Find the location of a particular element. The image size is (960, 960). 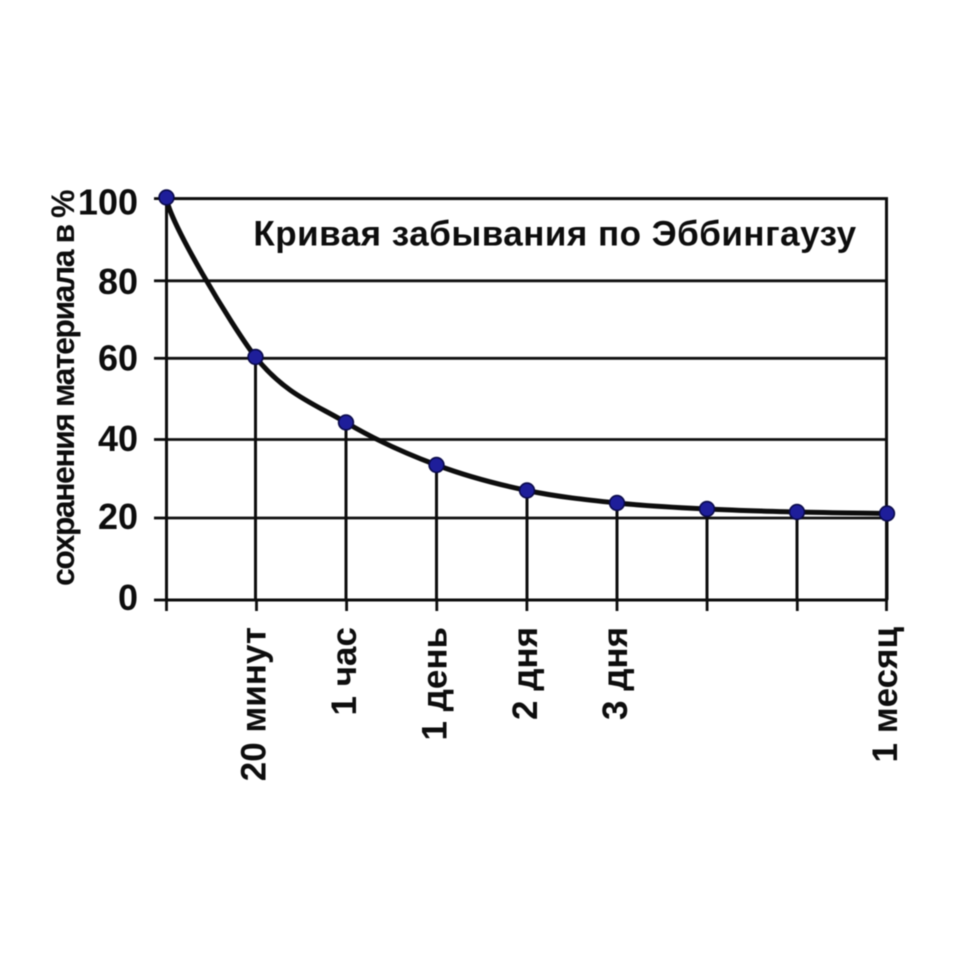

svg-text: 2 дня is located at coordinates (525, 673).